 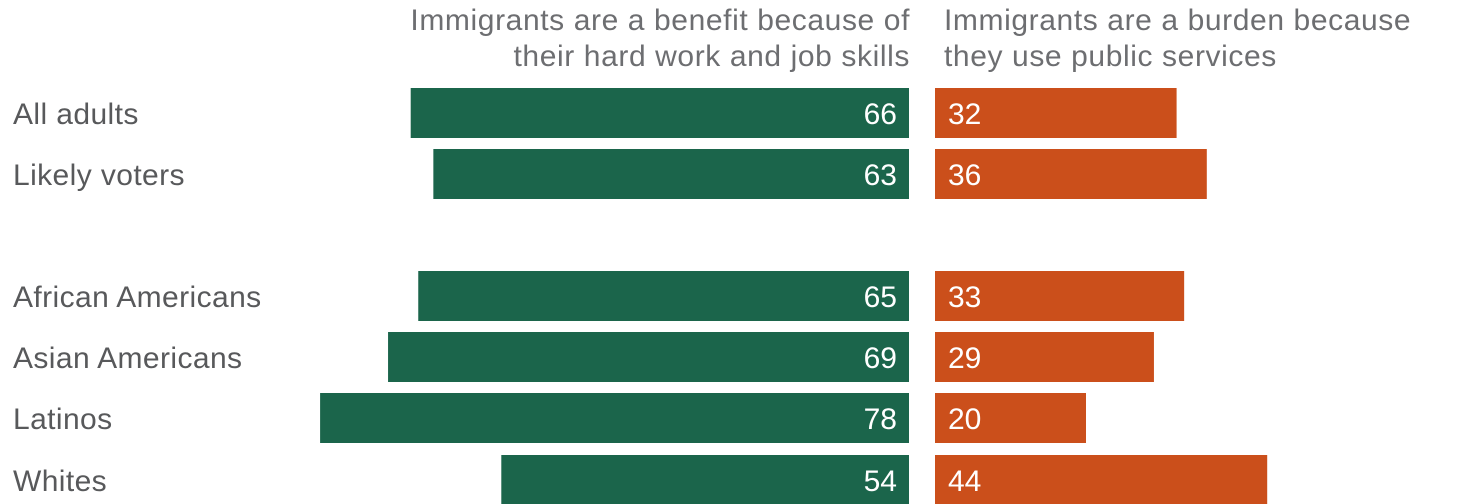 I want to click on benefit-bar-all-adults, so click(x=659, y=113).